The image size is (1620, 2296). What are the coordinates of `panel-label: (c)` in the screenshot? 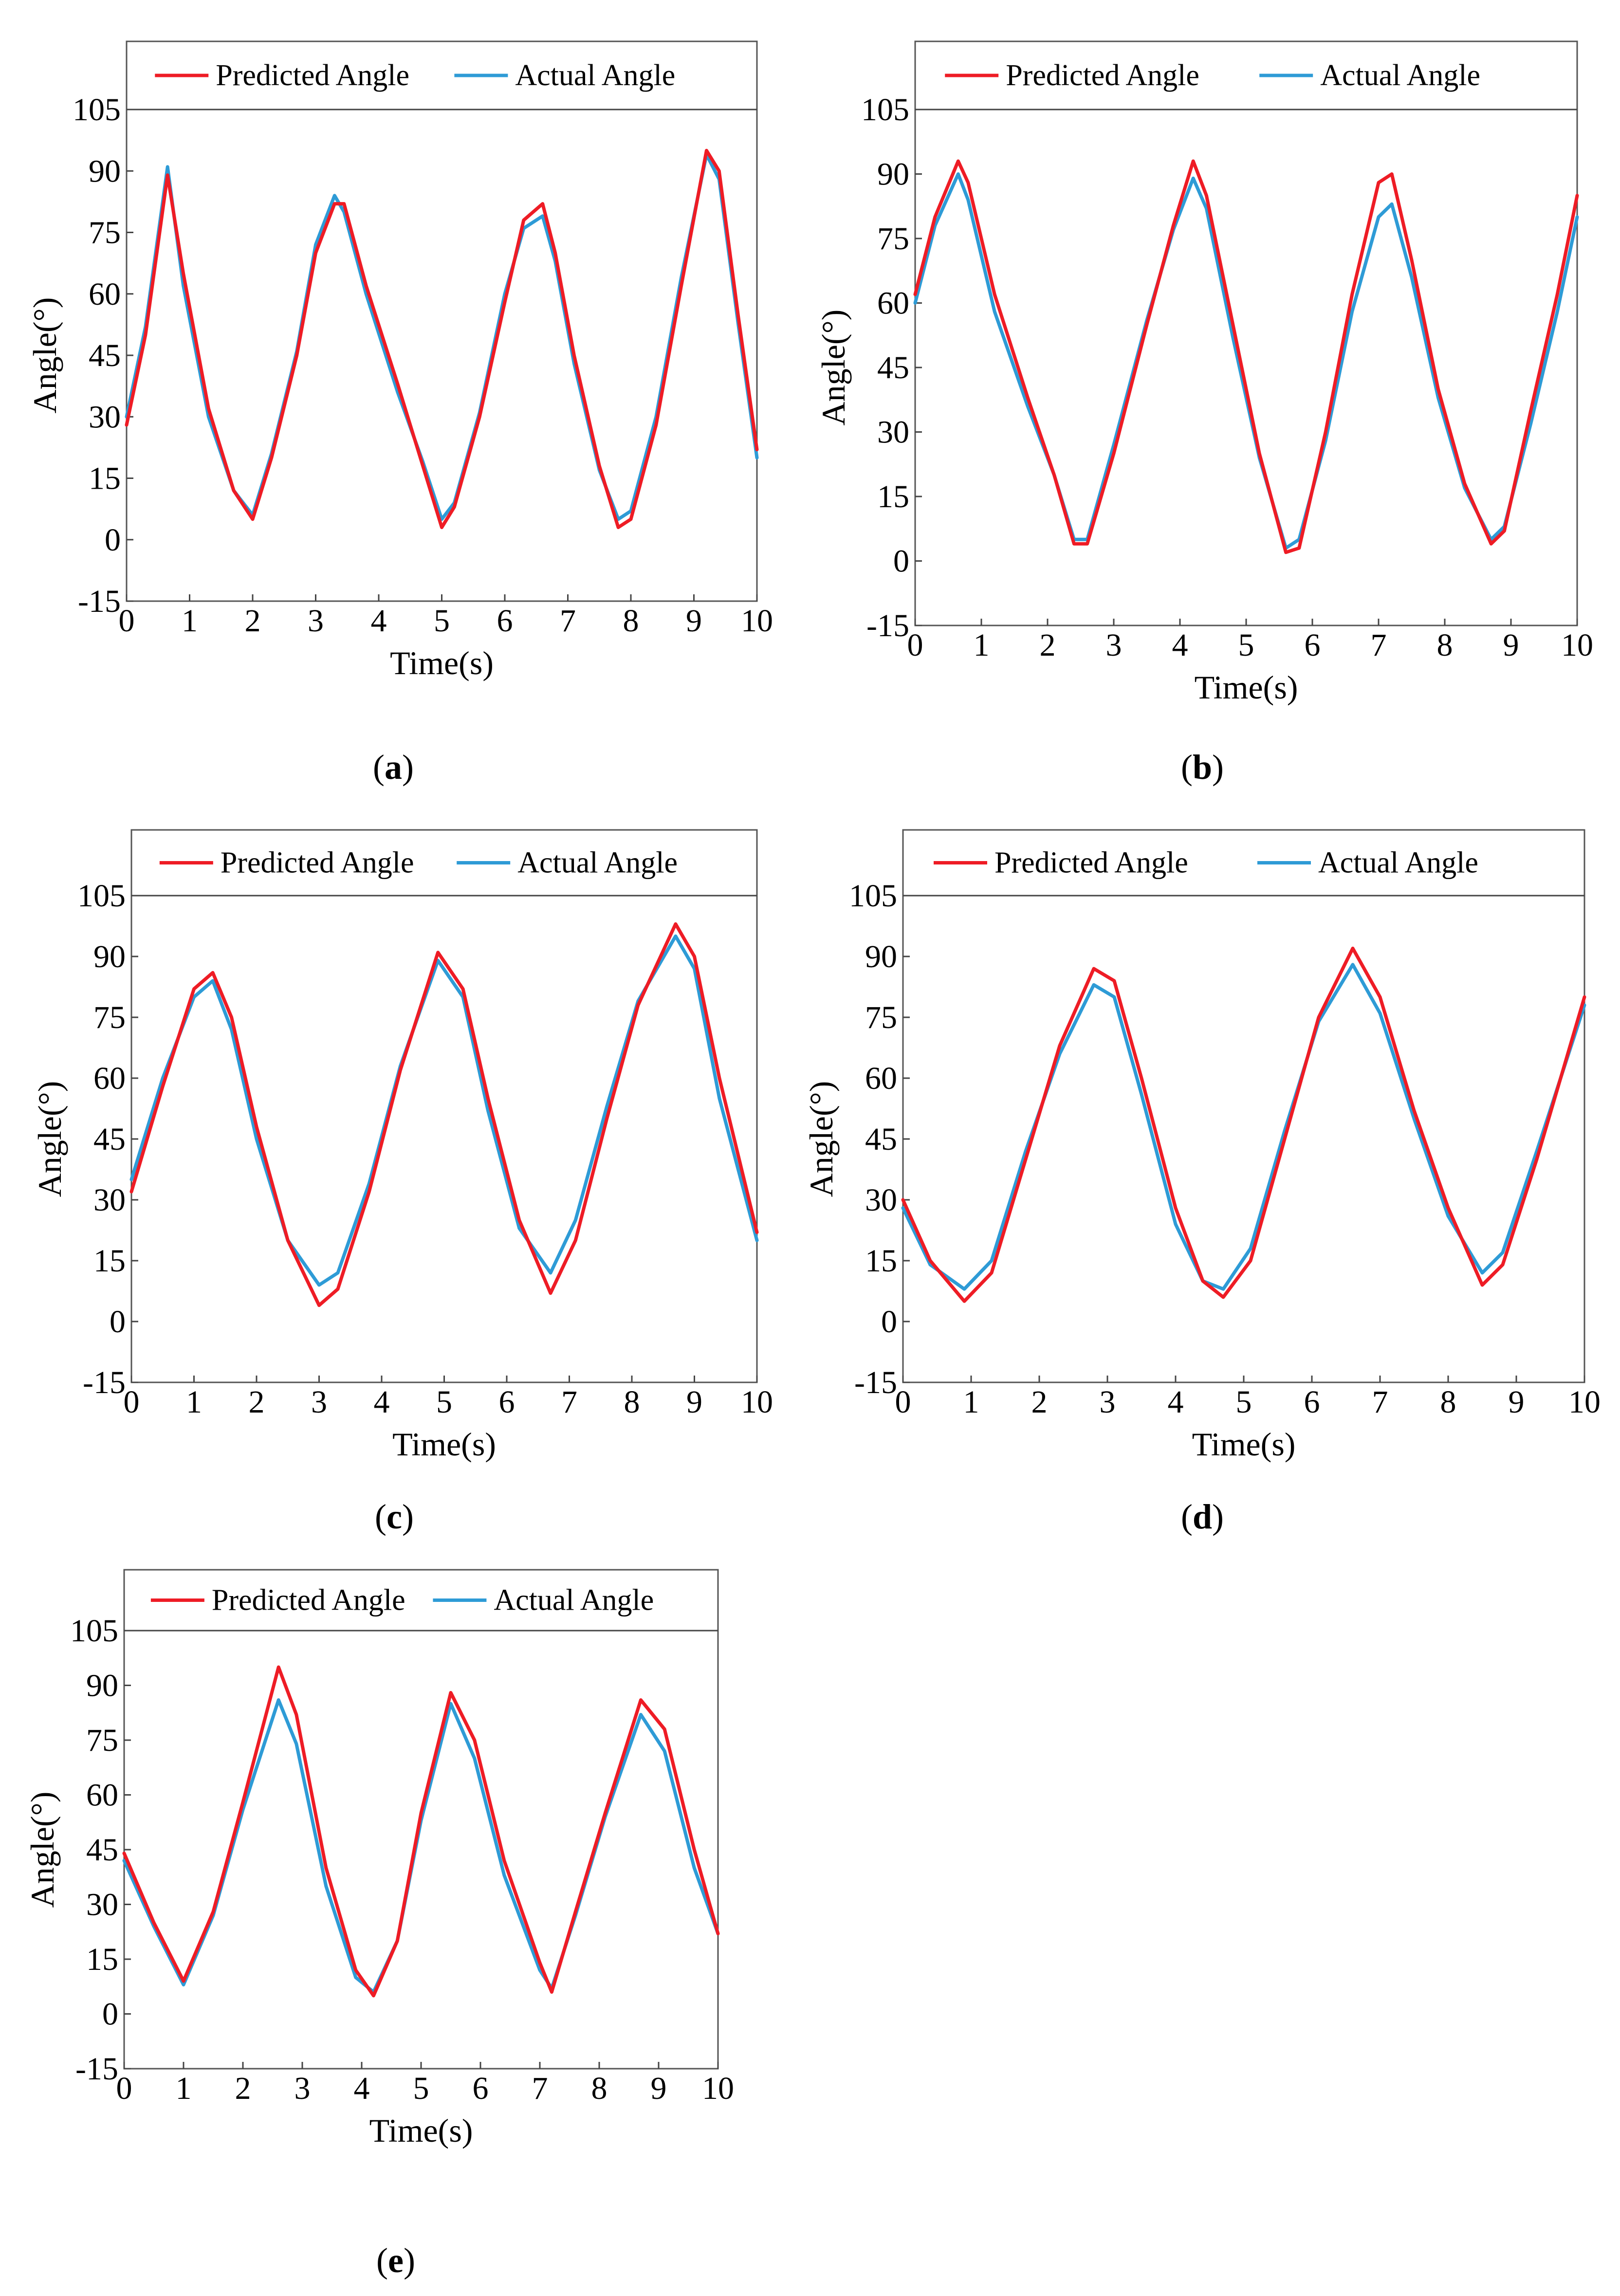 It's located at (395, 1516).